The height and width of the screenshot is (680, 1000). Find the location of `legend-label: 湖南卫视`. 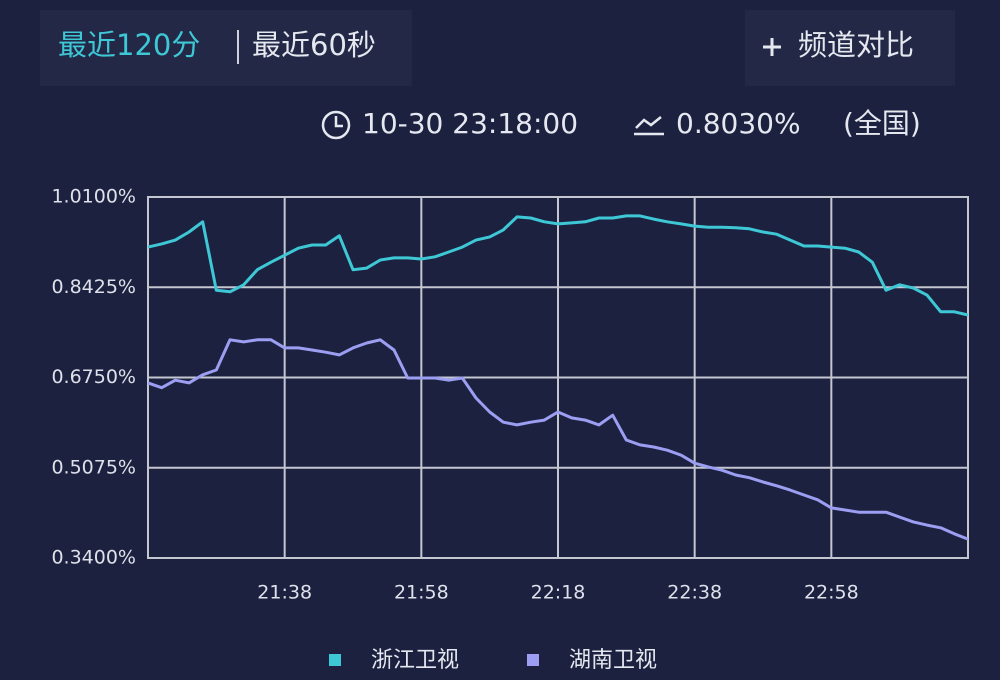

legend-label: 湖南卫视 is located at coordinates (613, 660).